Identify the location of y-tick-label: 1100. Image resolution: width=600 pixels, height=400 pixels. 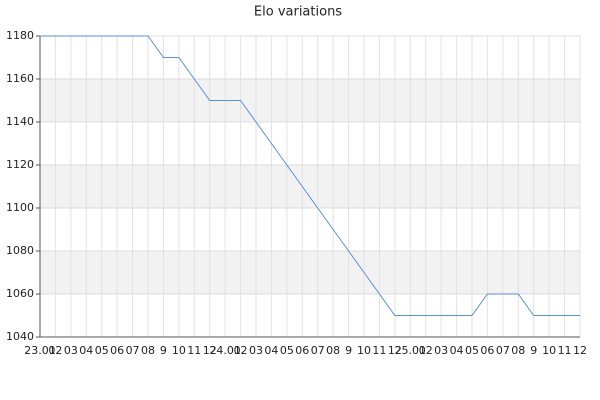
(20, 207).